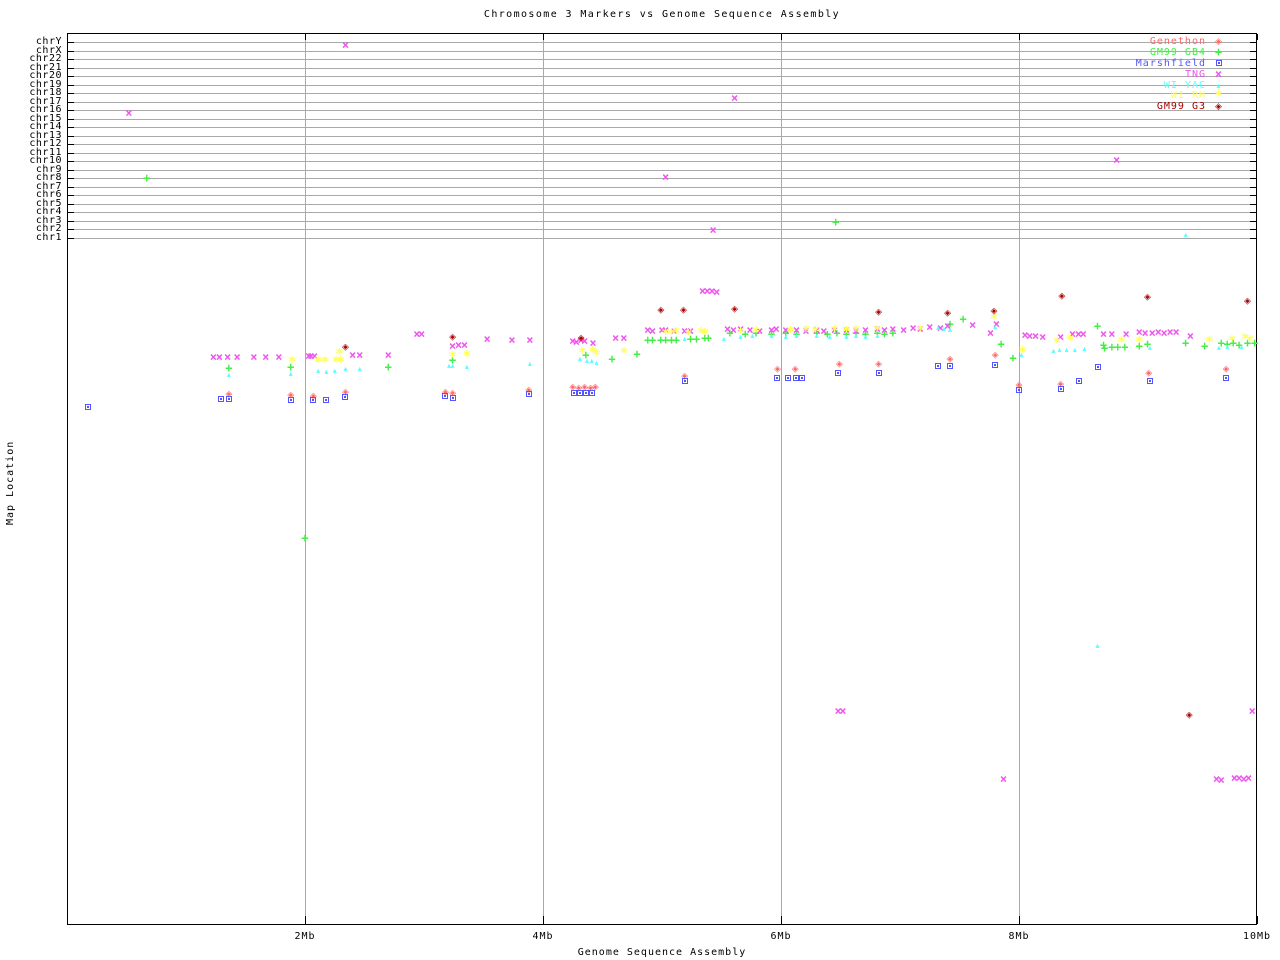 This screenshot has width=1280, height=960. I want to click on legend-row: WI YAC ▴, so click(1184, 85).